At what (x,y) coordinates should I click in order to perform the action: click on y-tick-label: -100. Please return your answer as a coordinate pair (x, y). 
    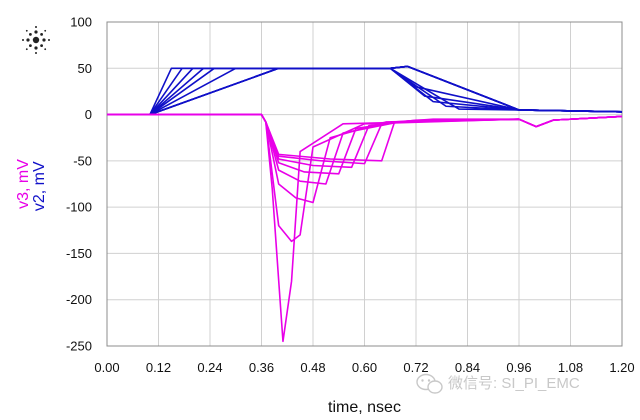
    Looking at the image, I should click on (79, 207).